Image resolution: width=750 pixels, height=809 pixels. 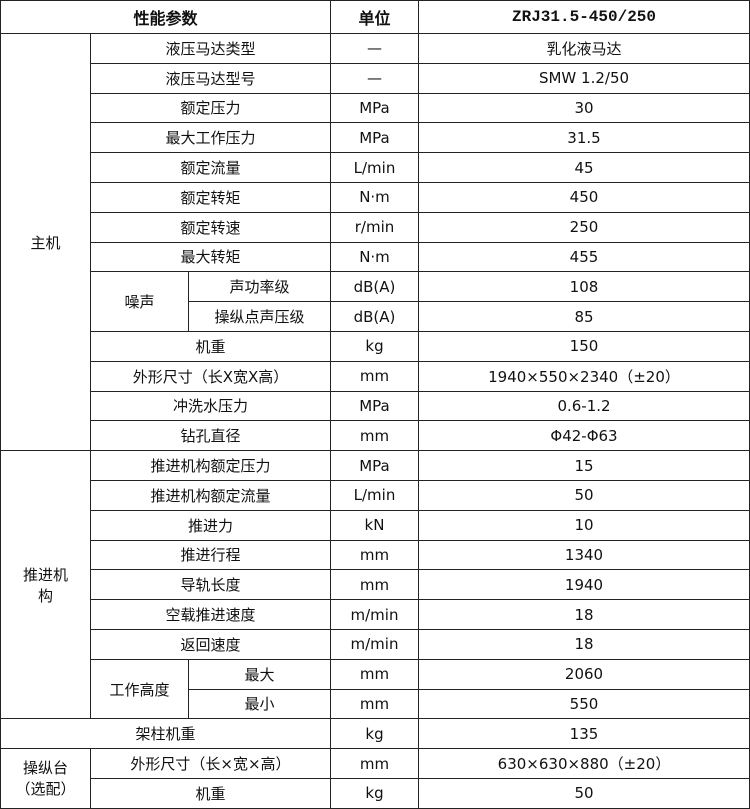 I want to click on group-label-work-height: 工作高度, so click(x=139, y=689).